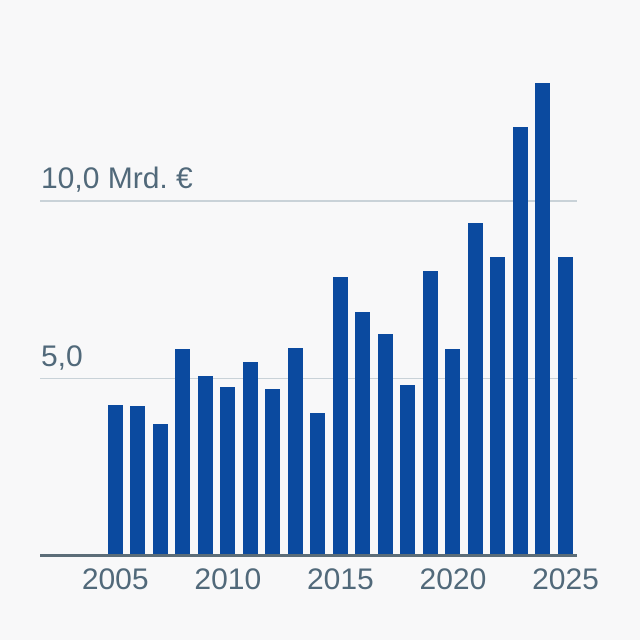  I want to click on bar-2016, so click(363, 434).